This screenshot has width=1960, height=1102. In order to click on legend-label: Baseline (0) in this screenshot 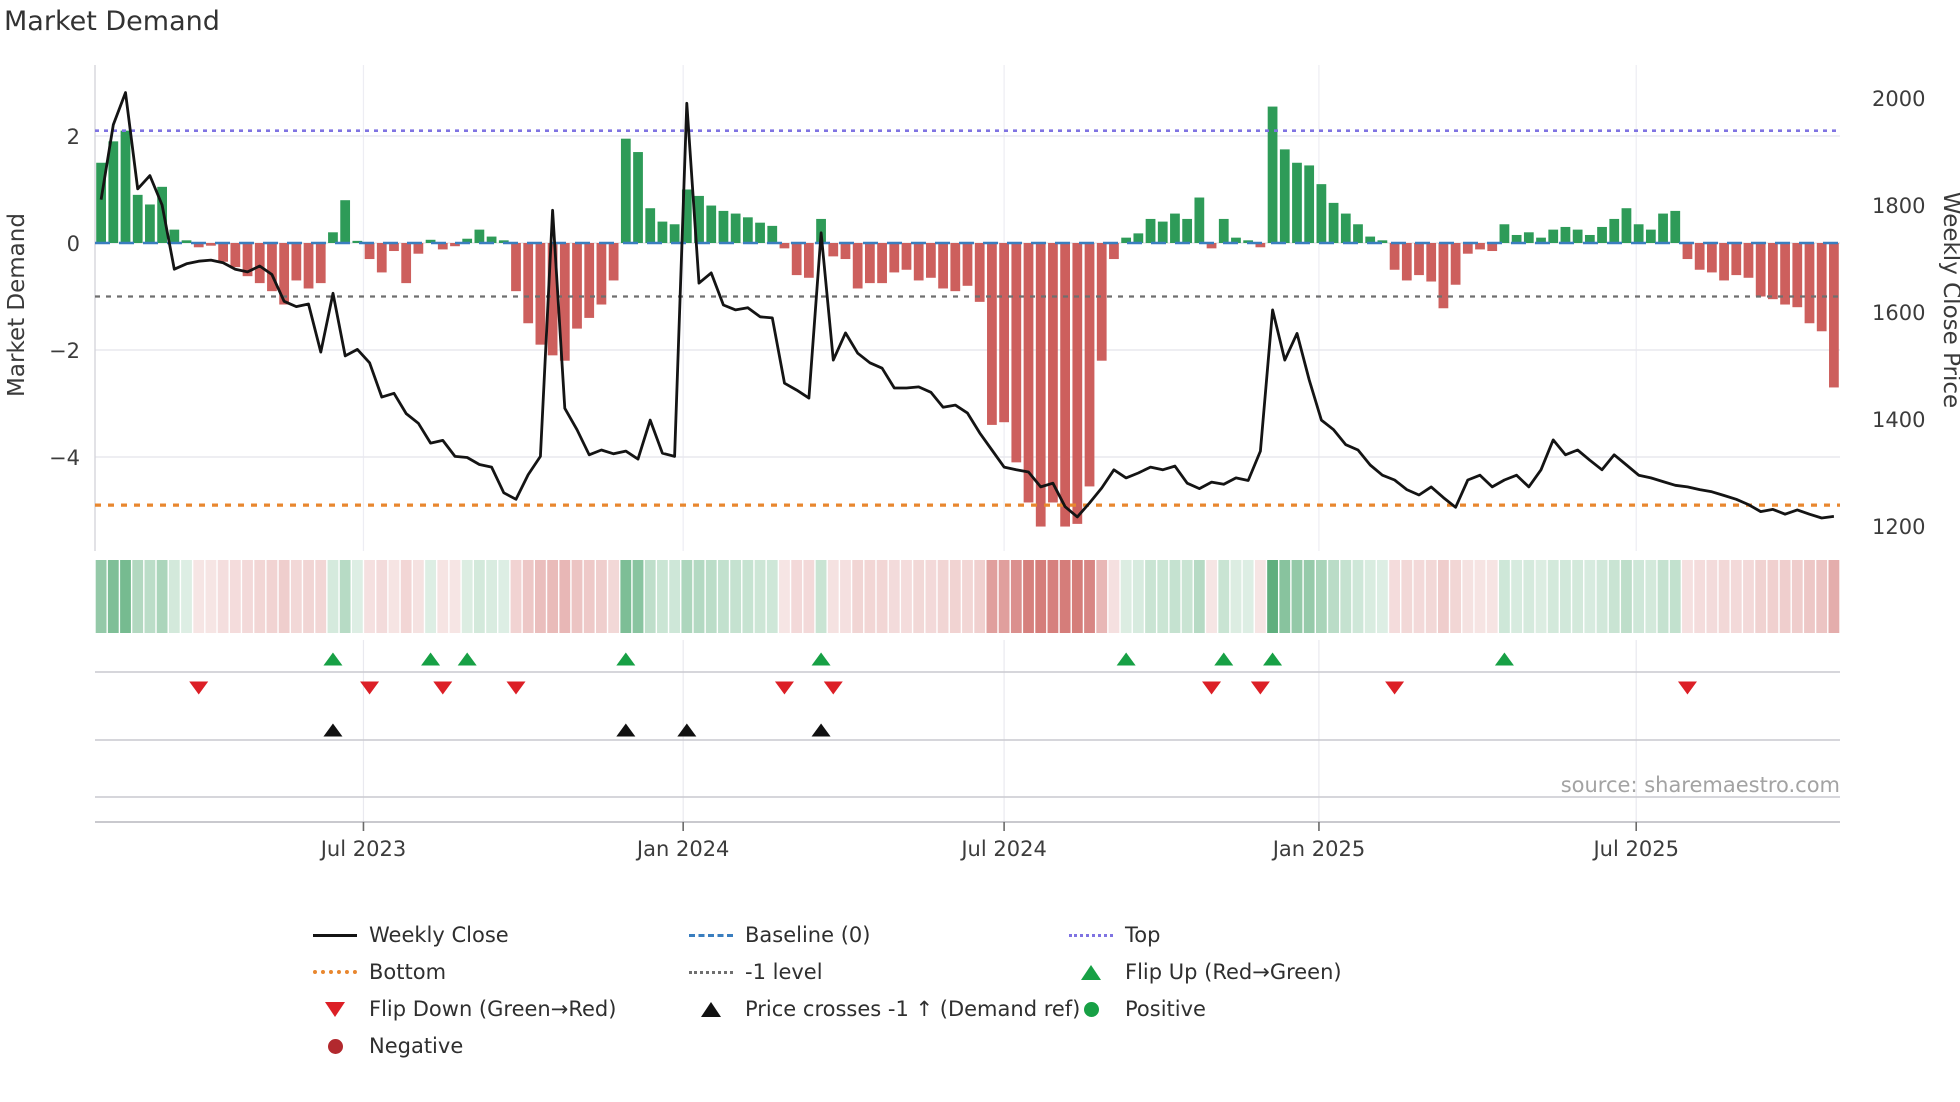, I will do `click(808, 935)`.